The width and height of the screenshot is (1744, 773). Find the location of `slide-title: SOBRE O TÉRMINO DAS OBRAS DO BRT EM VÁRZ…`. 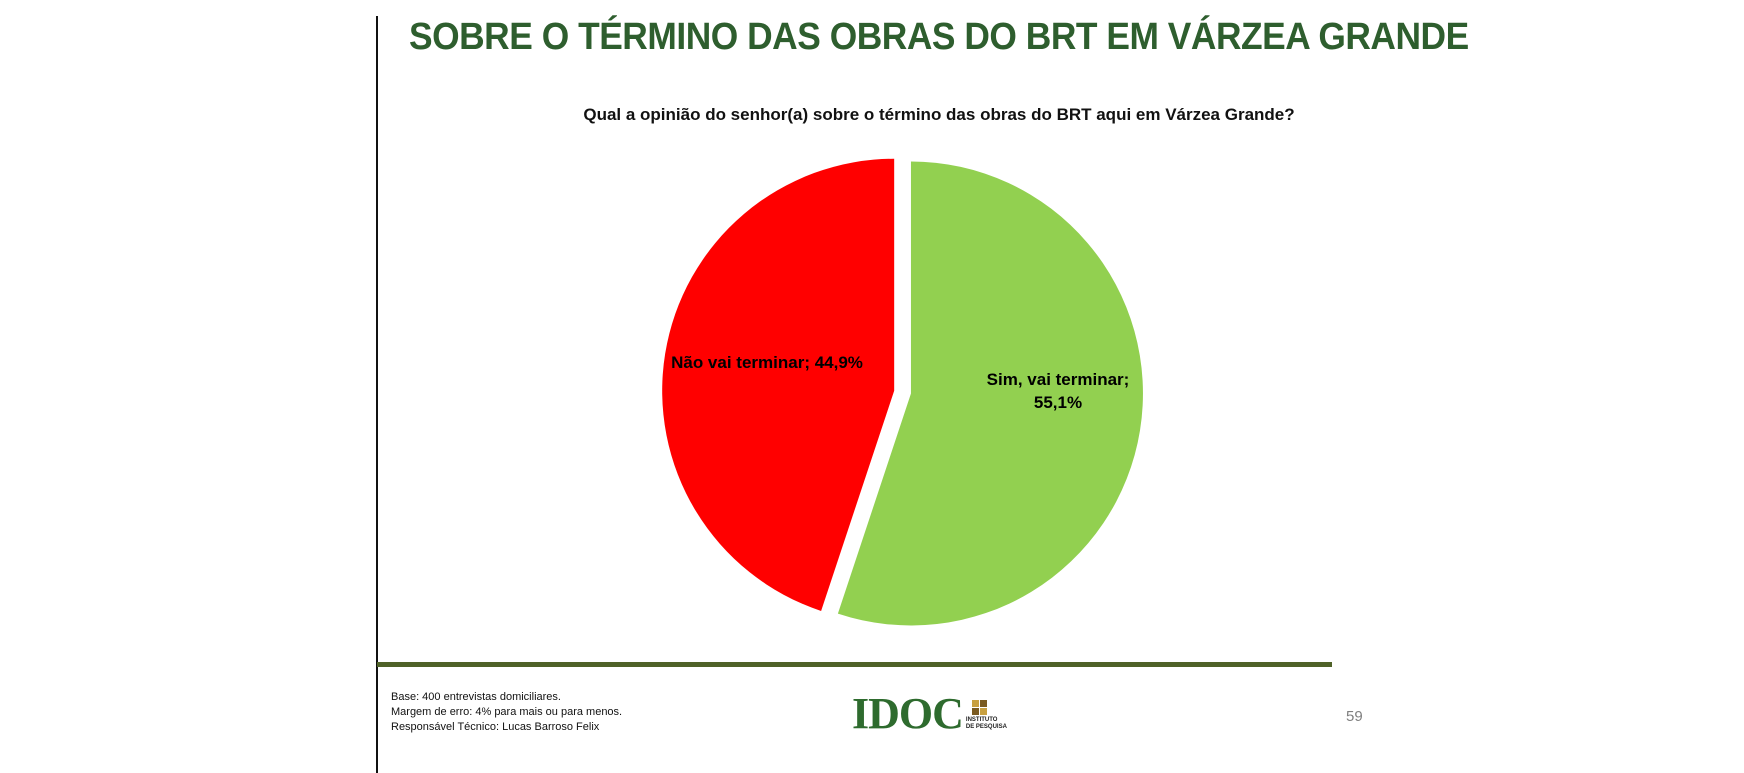

slide-title: SOBRE O TÉRMINO DAS OBRAS DO BRT EM VÁRZ… is located at coordinates (939, 37).